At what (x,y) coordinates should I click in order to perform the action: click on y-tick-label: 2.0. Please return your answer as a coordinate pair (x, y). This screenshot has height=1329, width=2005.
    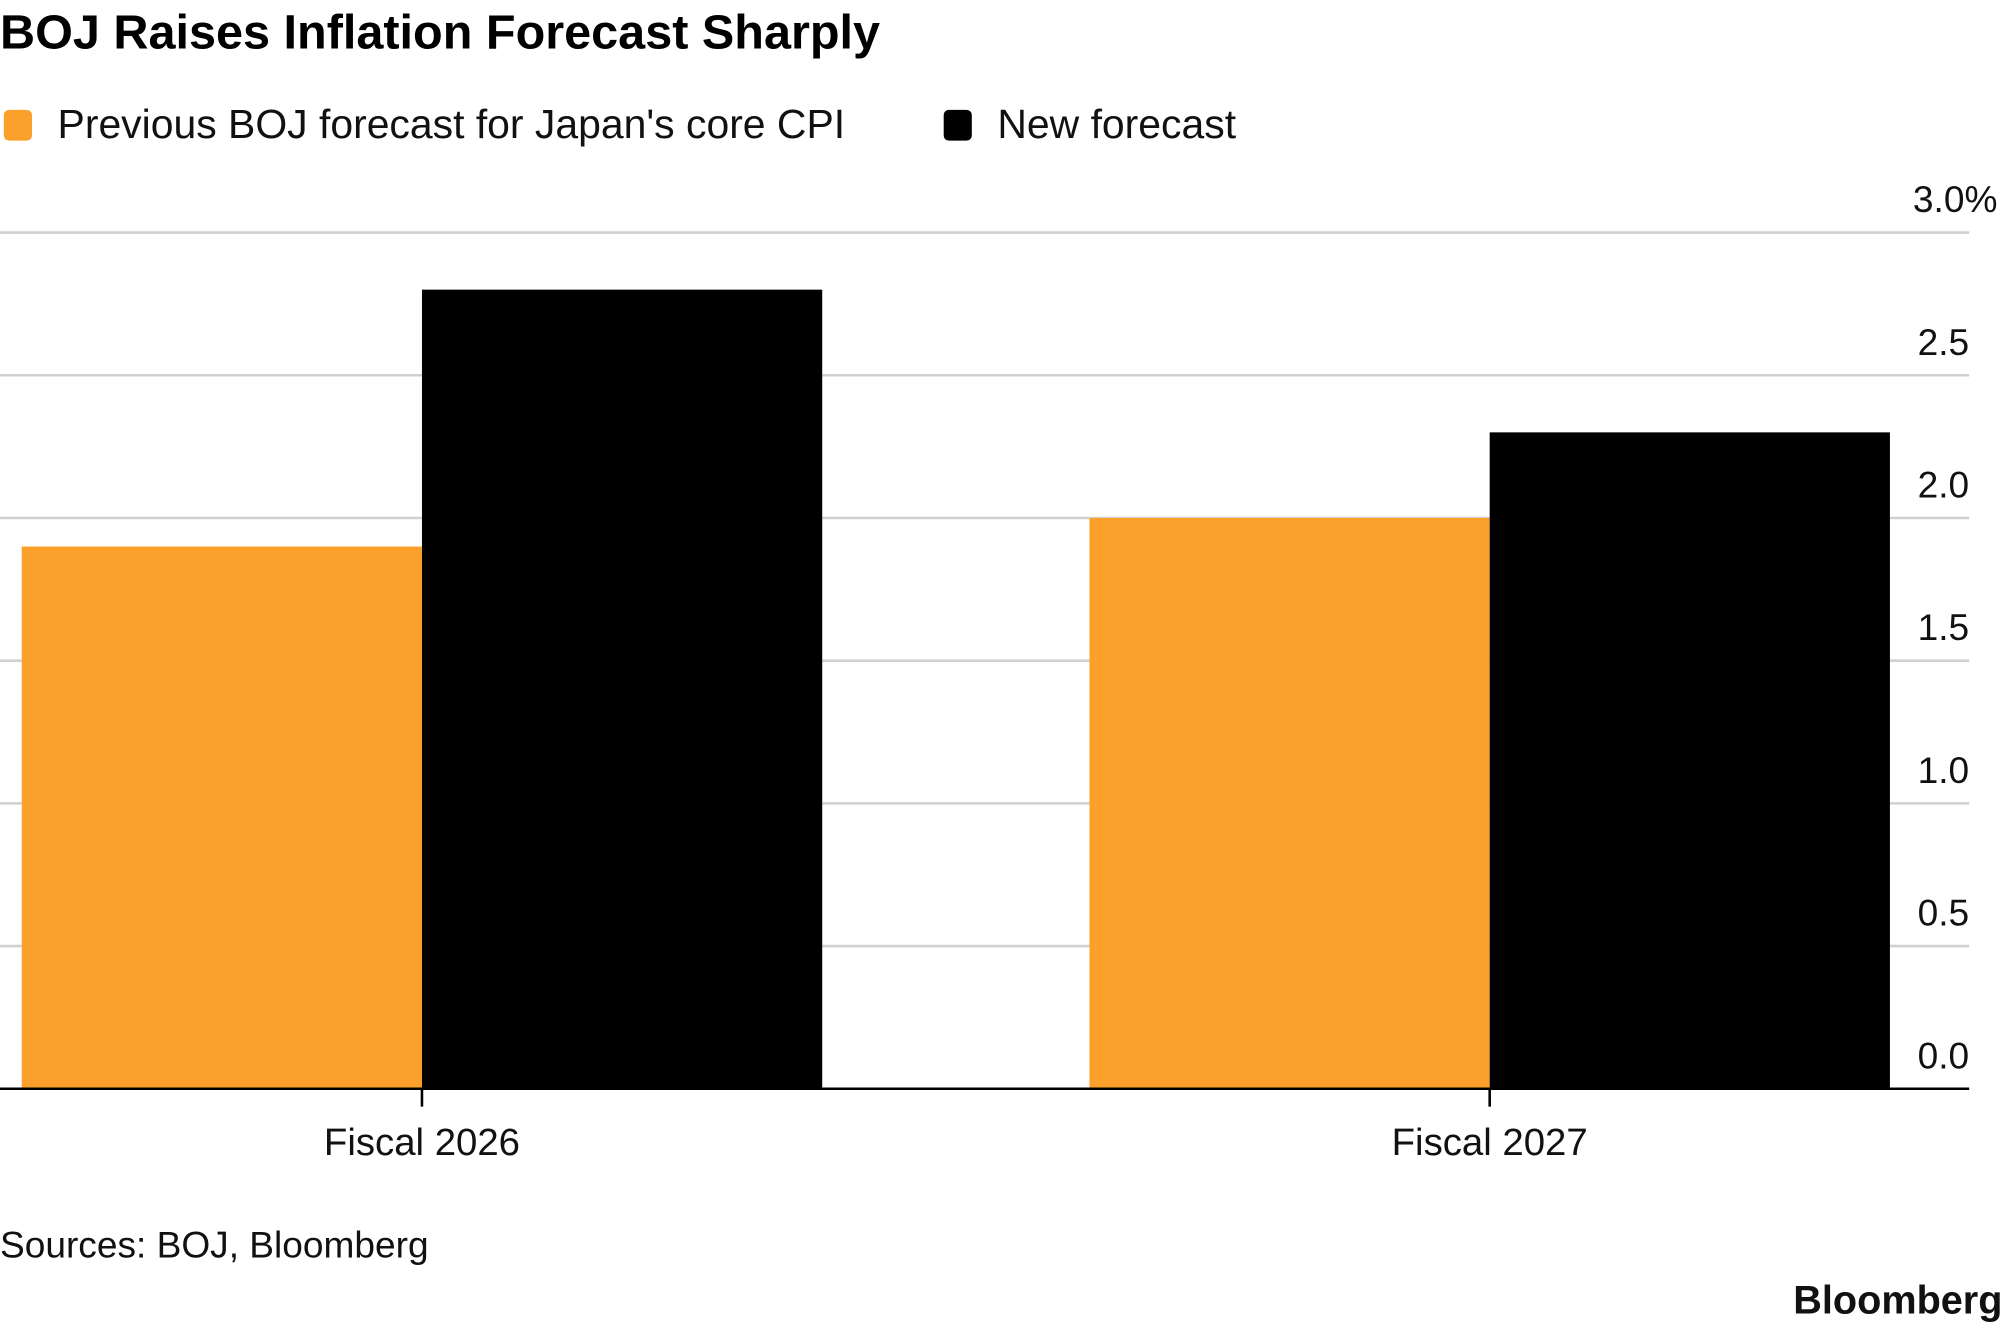
    Looking at the image, I should click on (1944, 485).